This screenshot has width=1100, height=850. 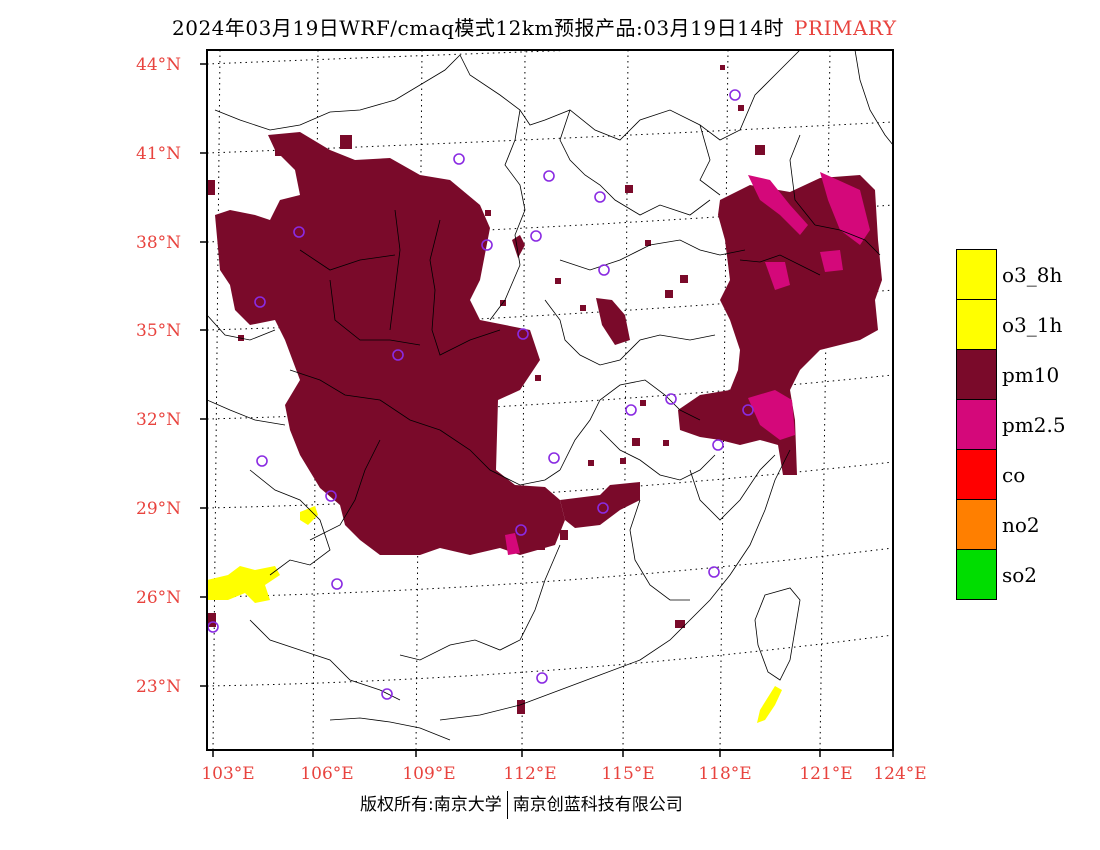 What do you see at coordinates (530, 774) in the screenshot?
I see `lon-label-112e: 112°E` at bounding box center [530, 774].